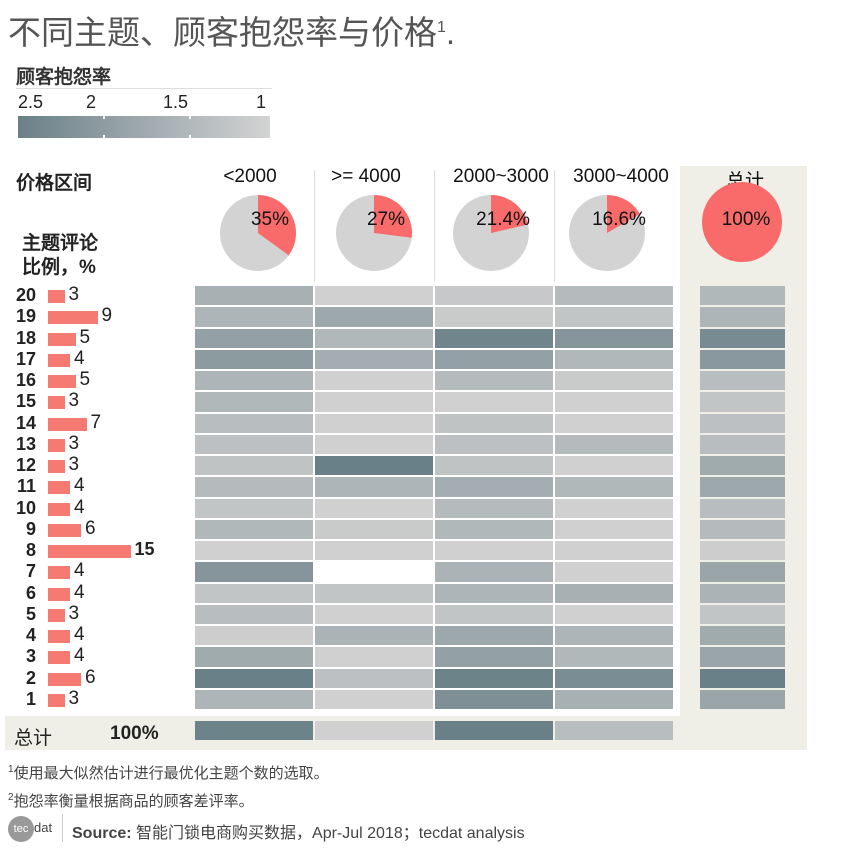 This screenshot has height=849, width=862. What do you see at coordinates (190, 127) in the screenshot?
I see `legend-tick-mark` at bounding box center [190, 127].